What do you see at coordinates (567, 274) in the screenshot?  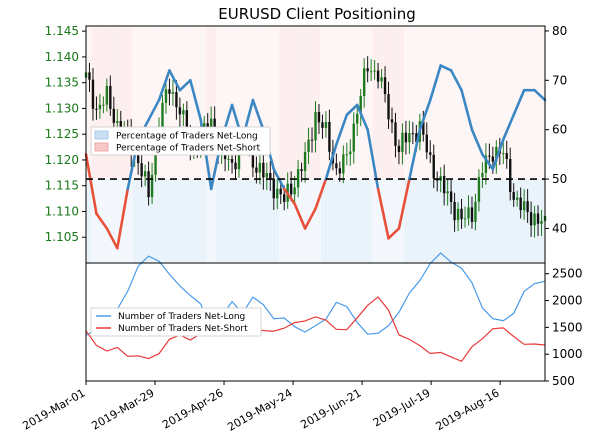 I see `count-tick-label-4: 2500` at bounding box center [567, 274].